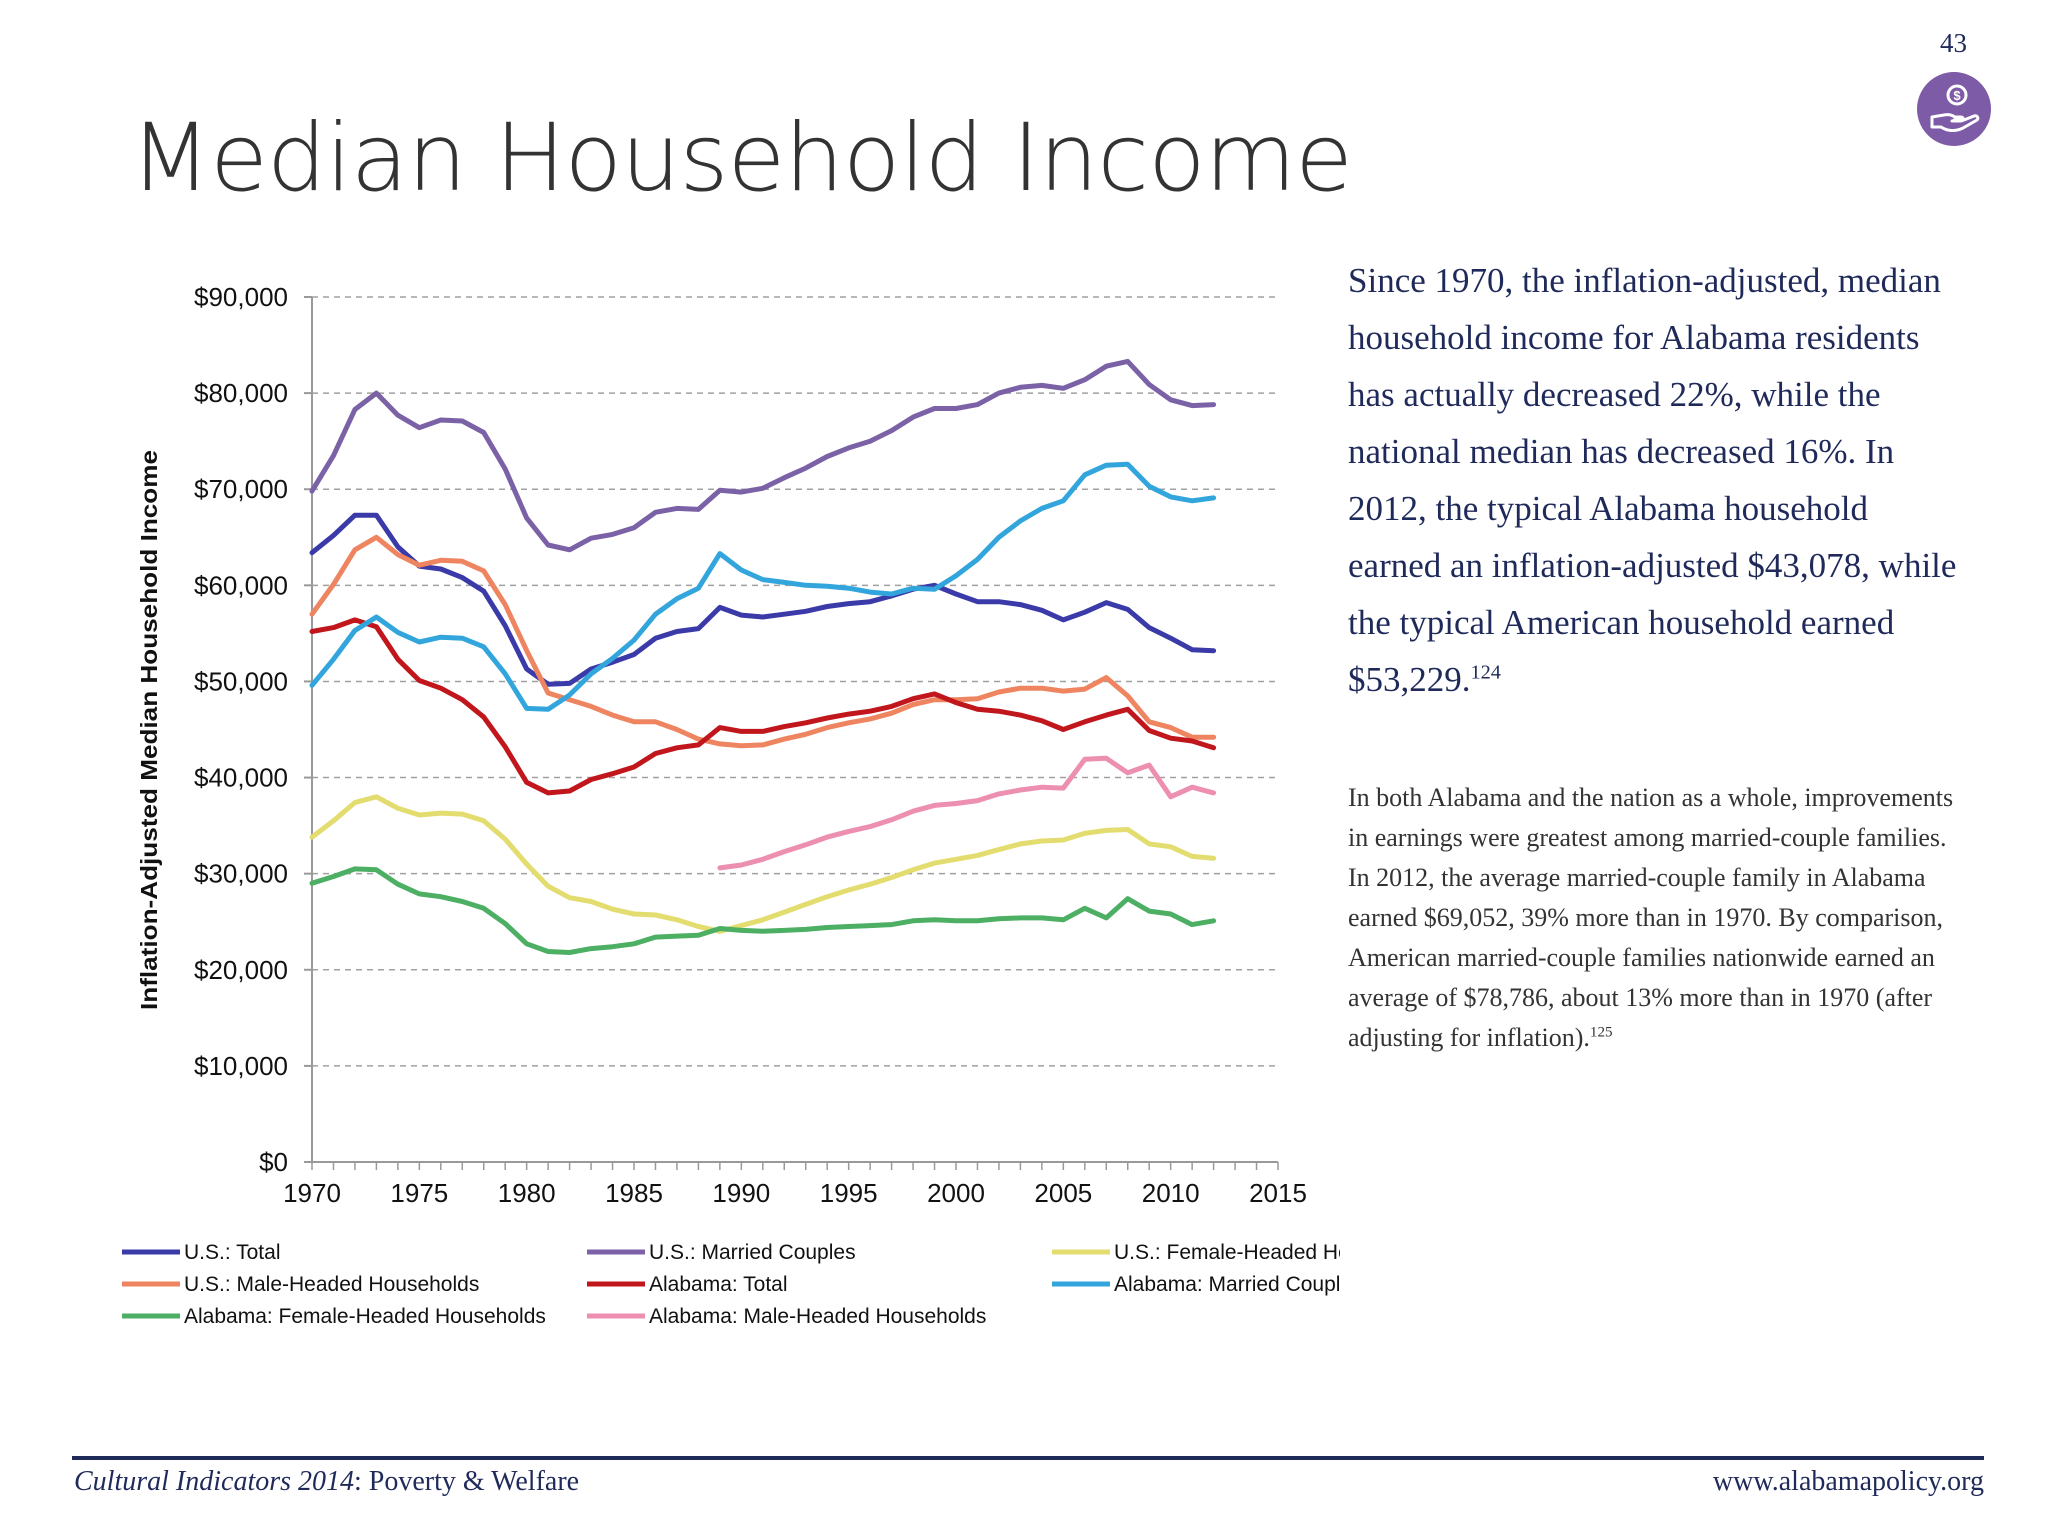 The width and height of the screenshot is (2048, 1536). Describe the element at coordinates (241, 778) in the screenshot. I see `y-tick-label: $40,000` at that location.